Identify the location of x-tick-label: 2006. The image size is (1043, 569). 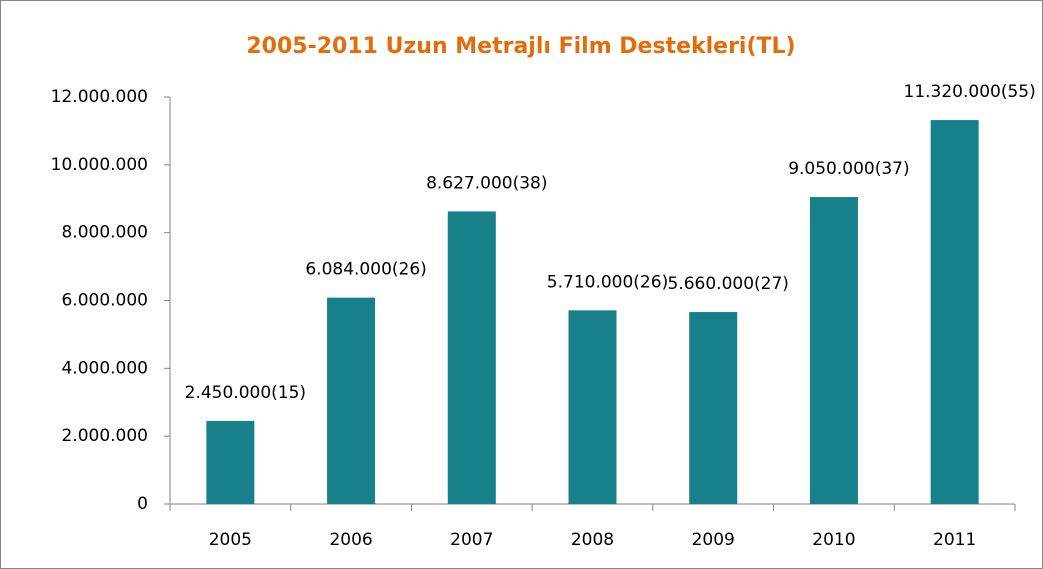
(350, 540).